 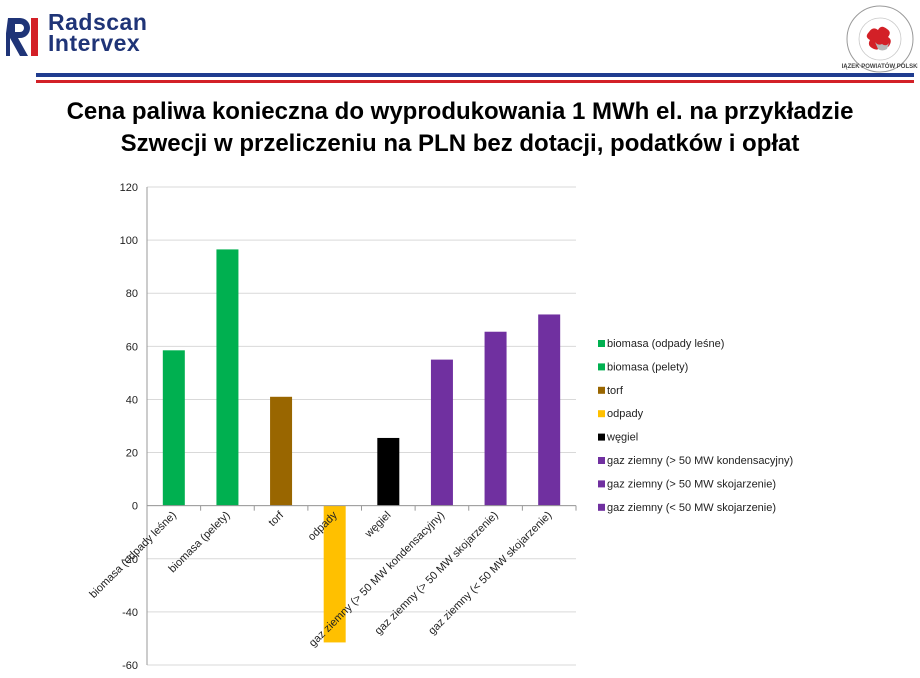 I want to click on x-category-label: biomasa (odpady leśne), so click(x=133, y=555).